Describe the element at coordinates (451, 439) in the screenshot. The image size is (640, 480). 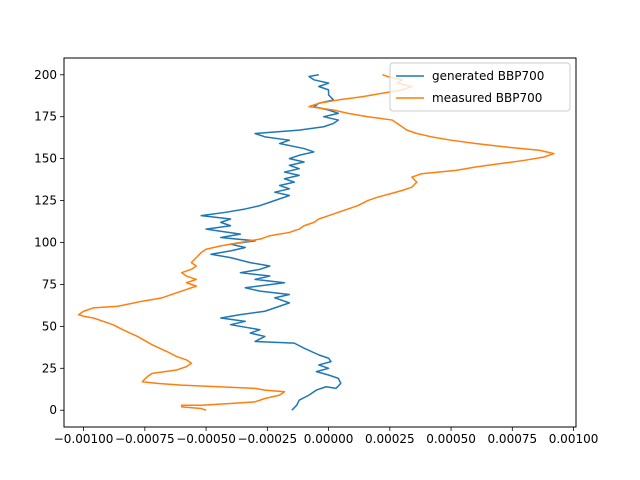
I see `x-tick-label: 0.00050` at that location.